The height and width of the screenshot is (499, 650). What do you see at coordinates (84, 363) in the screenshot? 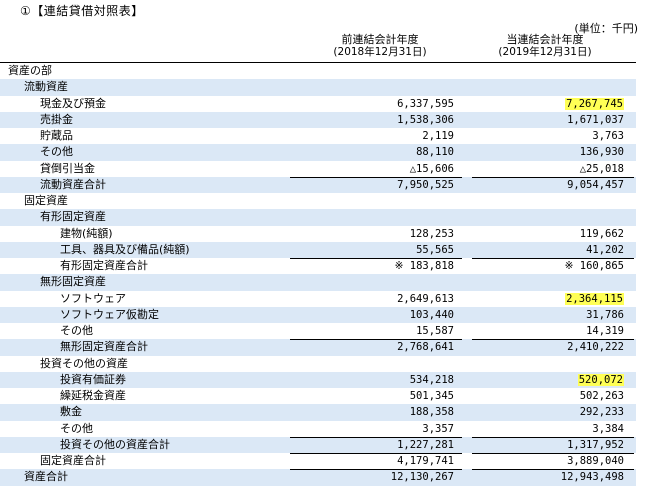
I see `row-label: 投資その他の資産` at bounding box center [84, 363].